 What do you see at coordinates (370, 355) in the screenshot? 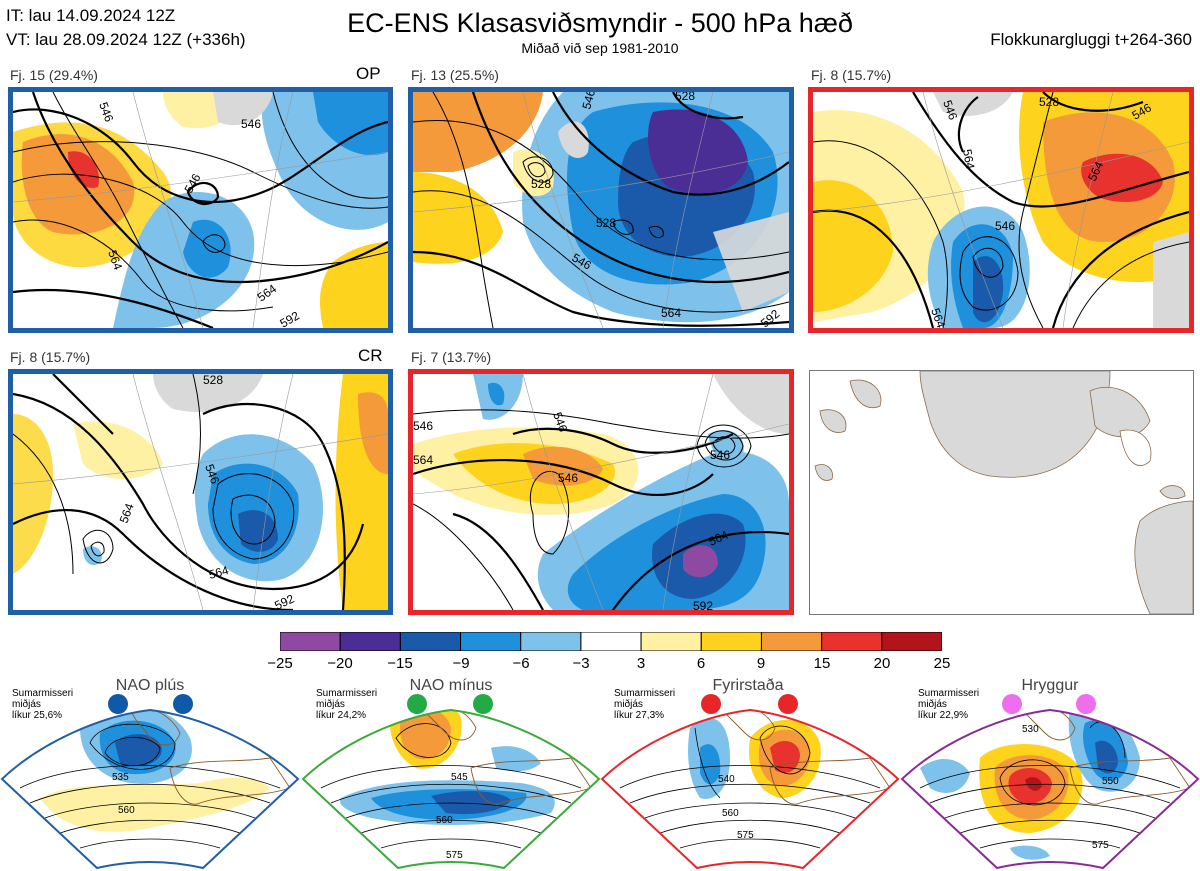
I see `panel-4-tag: CR` at bounding box center [370, 355].